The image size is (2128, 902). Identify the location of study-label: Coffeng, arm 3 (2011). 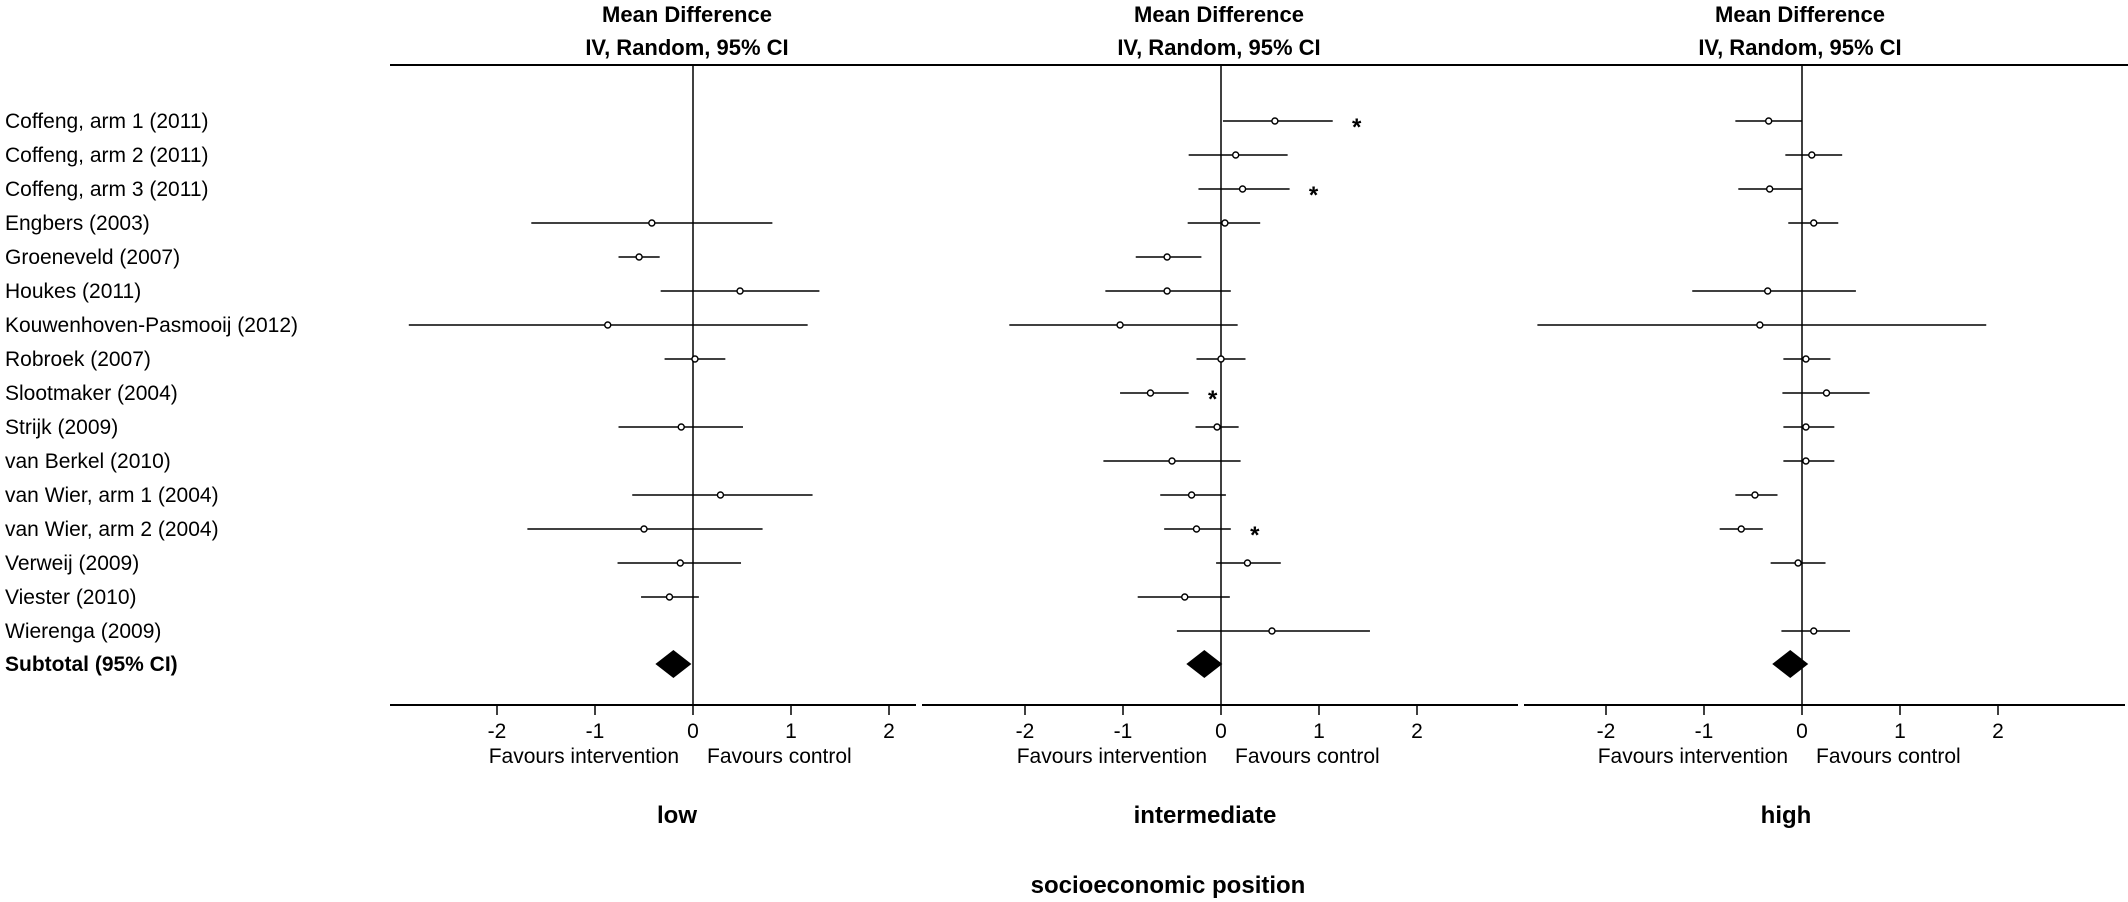
(107, 189).